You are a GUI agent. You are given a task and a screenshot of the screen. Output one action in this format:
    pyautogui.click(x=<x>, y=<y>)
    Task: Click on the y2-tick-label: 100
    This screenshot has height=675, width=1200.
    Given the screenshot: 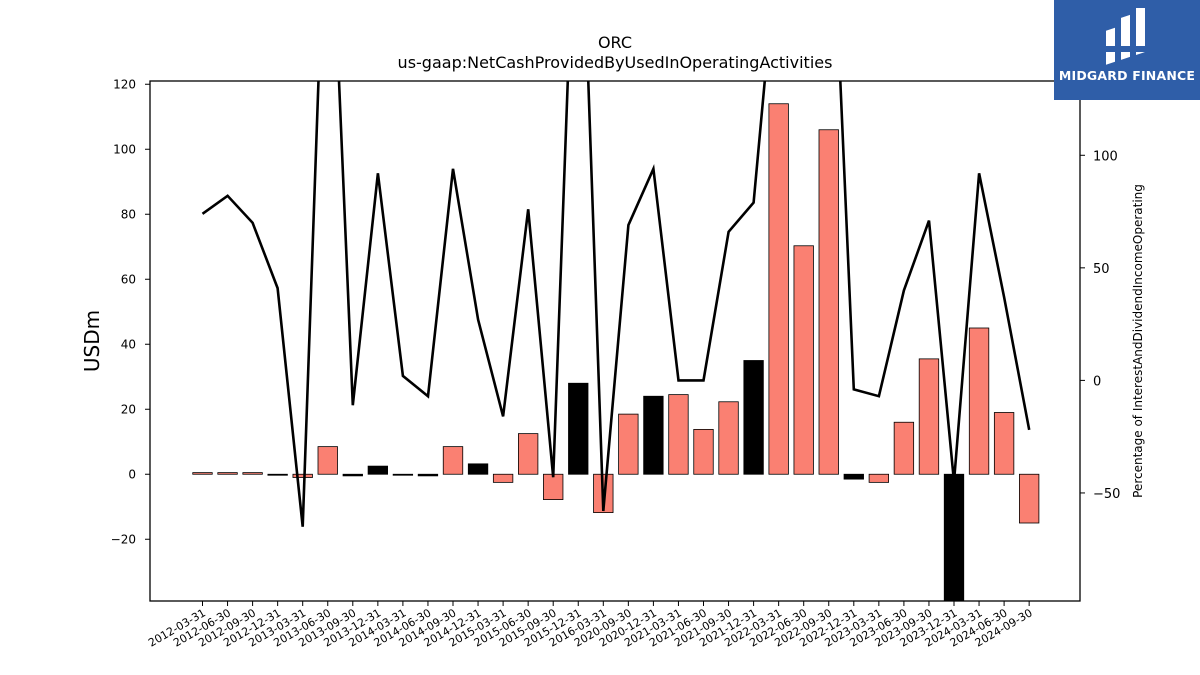 What is the action you would take?
    pyautogui.click(x=1105, y=156)
    